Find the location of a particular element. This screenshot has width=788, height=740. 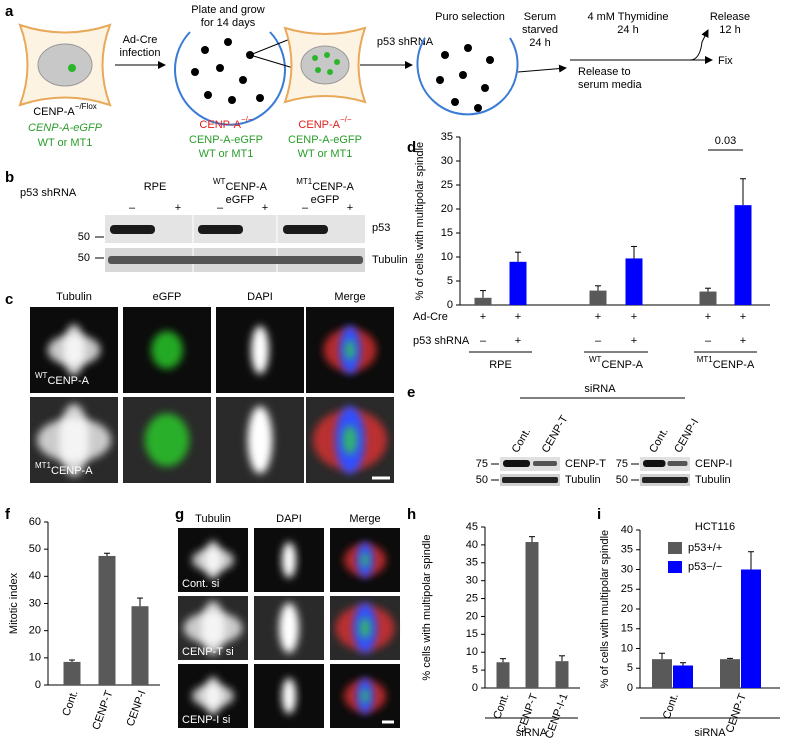

label: eGFP is located at coordinates (240, 200).